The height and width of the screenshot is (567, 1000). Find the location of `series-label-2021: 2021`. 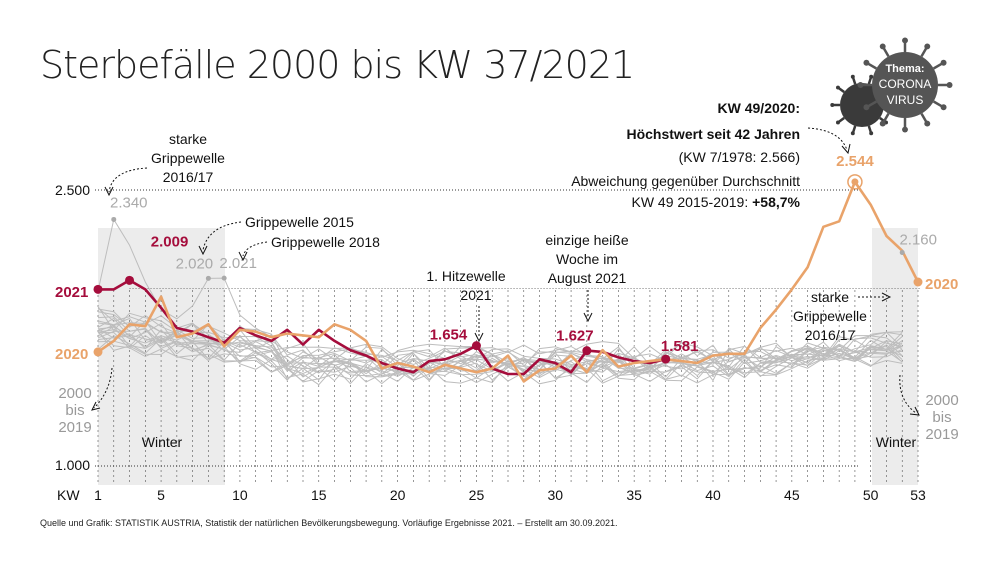

series-label-2021: 2021 is located at coordinates (71, 292).